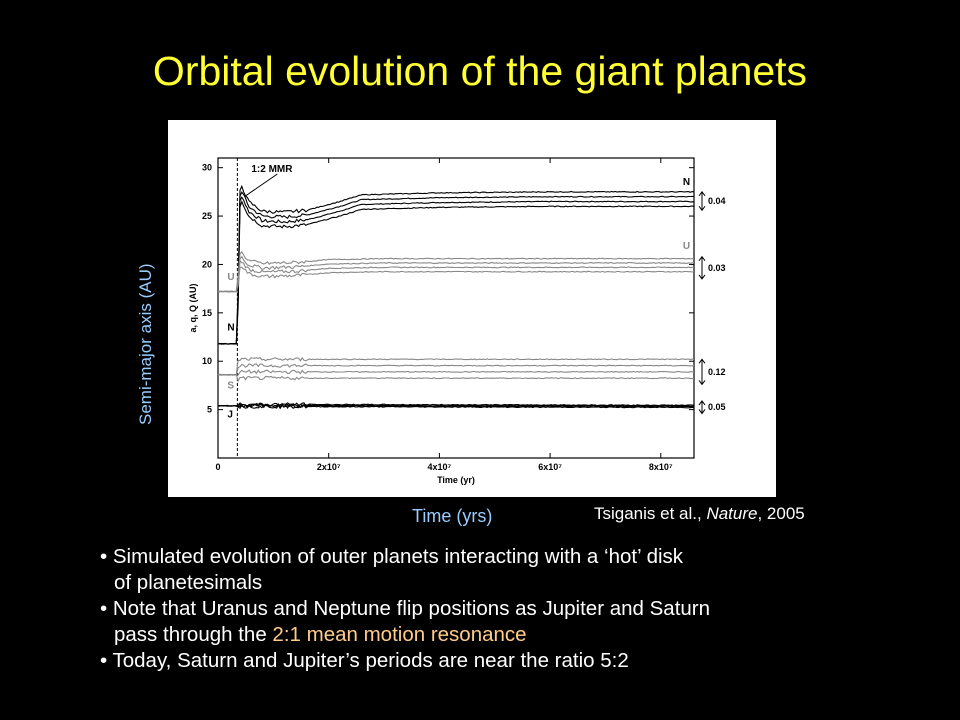 This screenshot has width=960, height=720. What do you see at coordinates (702, 194) in the screenshot?
I see `ecc-arrow-top-N` at bounding box center [702, 194].